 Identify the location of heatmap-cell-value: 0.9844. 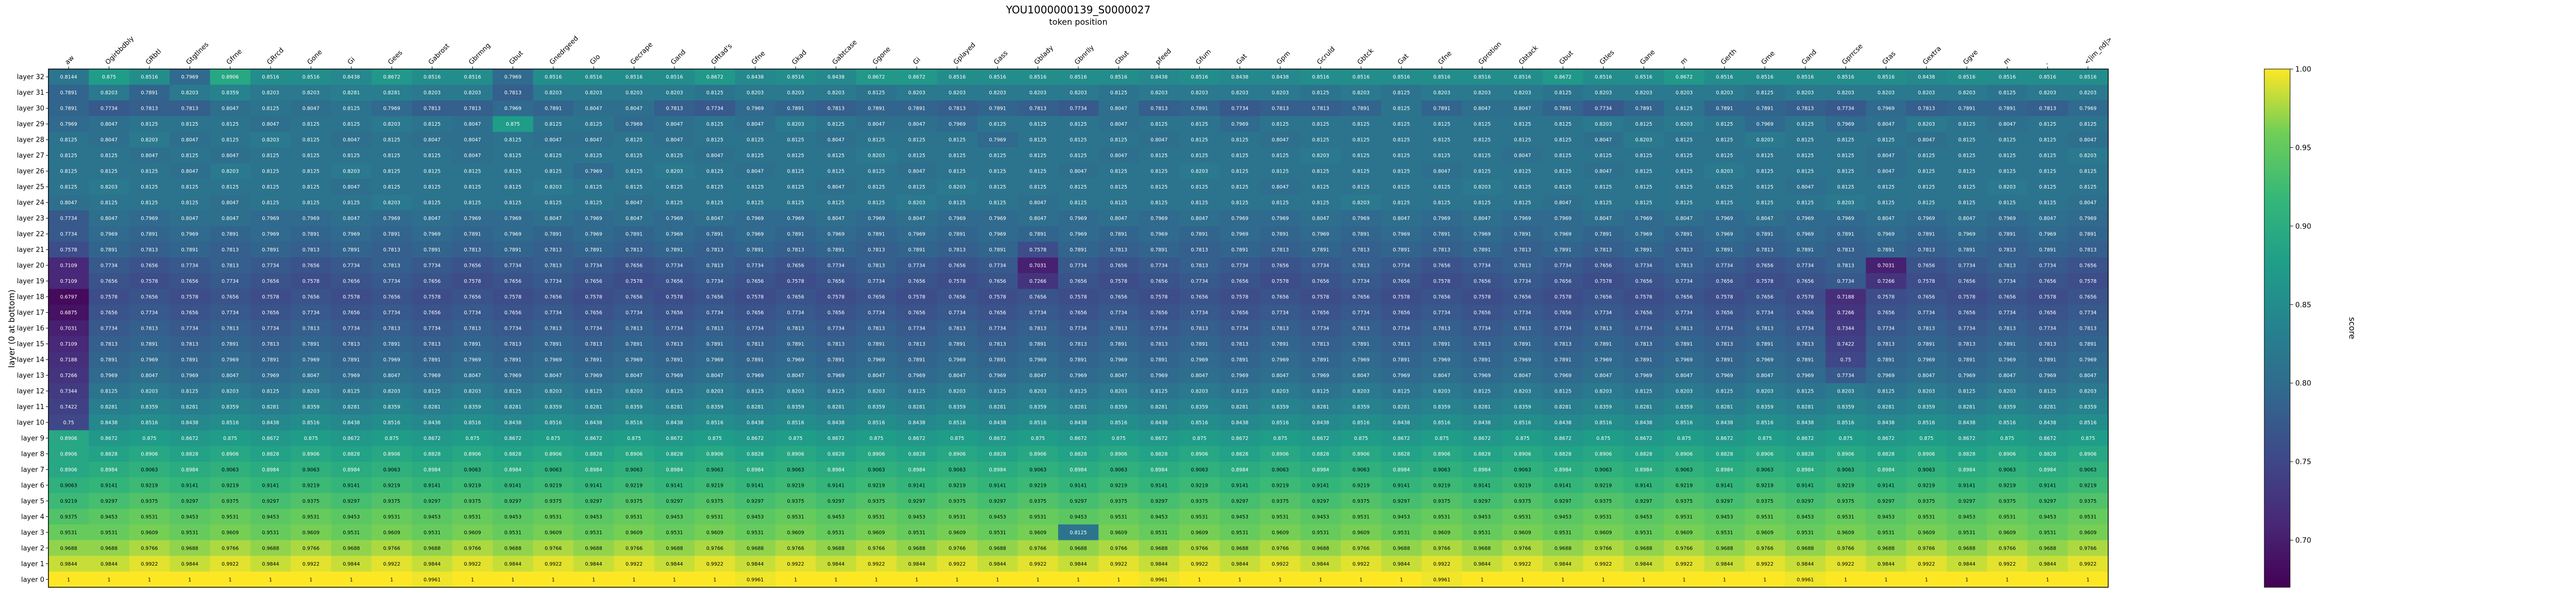
(2048, 564).